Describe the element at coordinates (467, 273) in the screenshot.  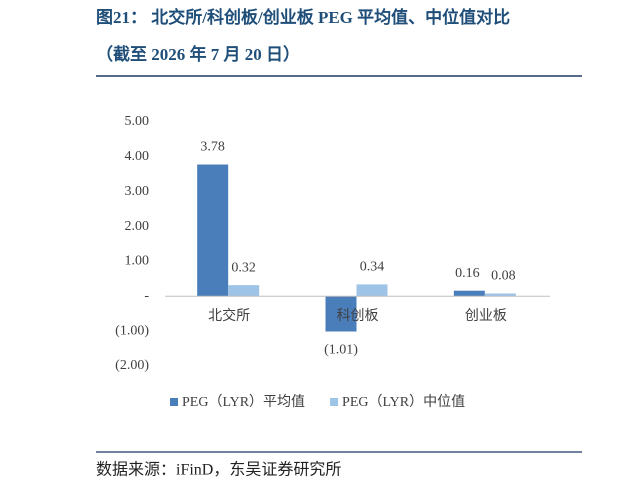
I see `data-label: 0.16` at that location.